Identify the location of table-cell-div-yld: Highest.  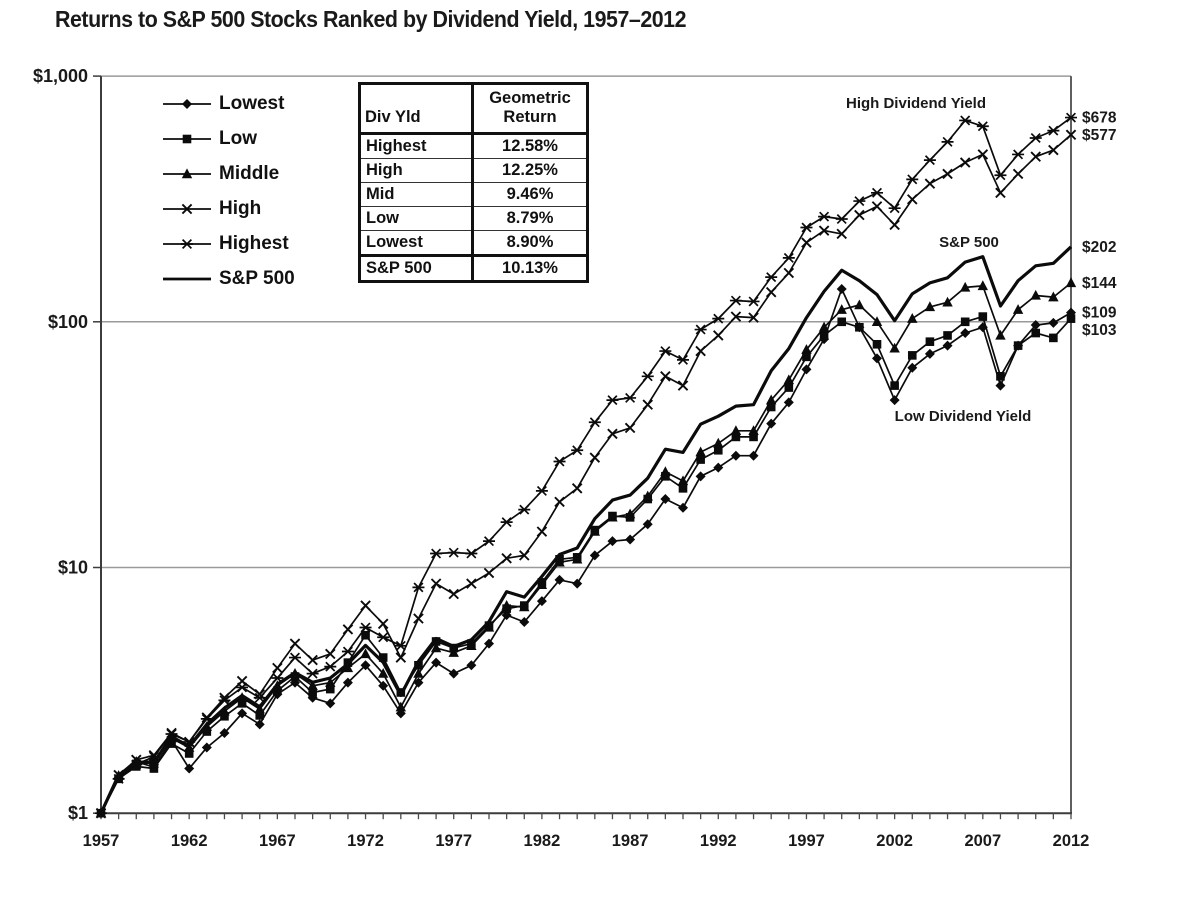
(416, 145).